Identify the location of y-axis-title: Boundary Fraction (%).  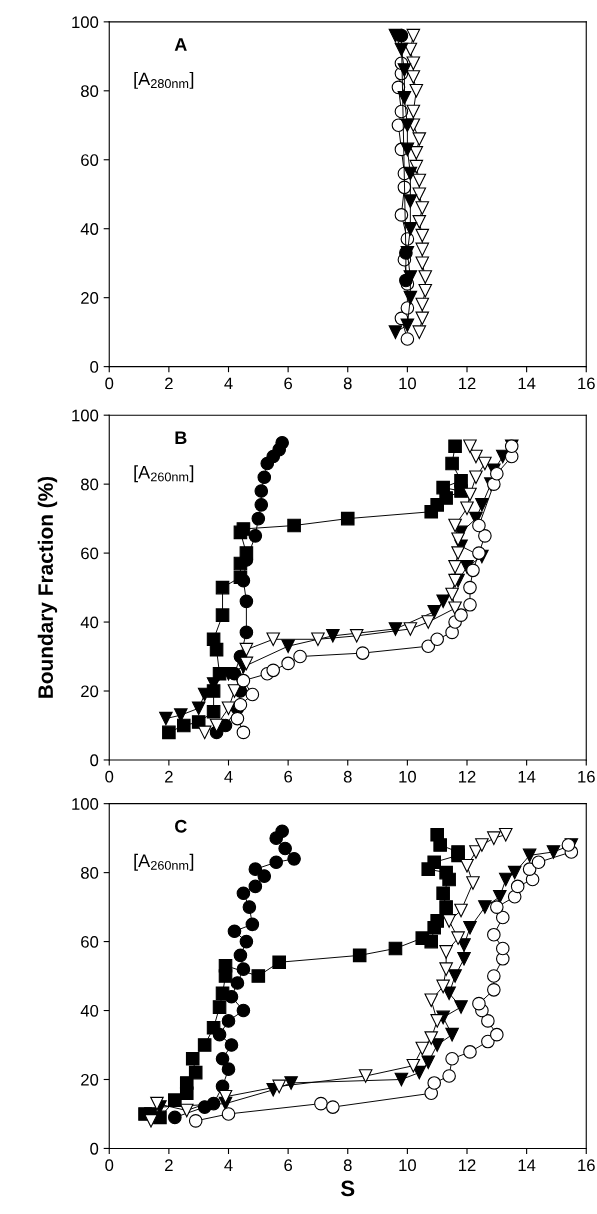
(47, 587).